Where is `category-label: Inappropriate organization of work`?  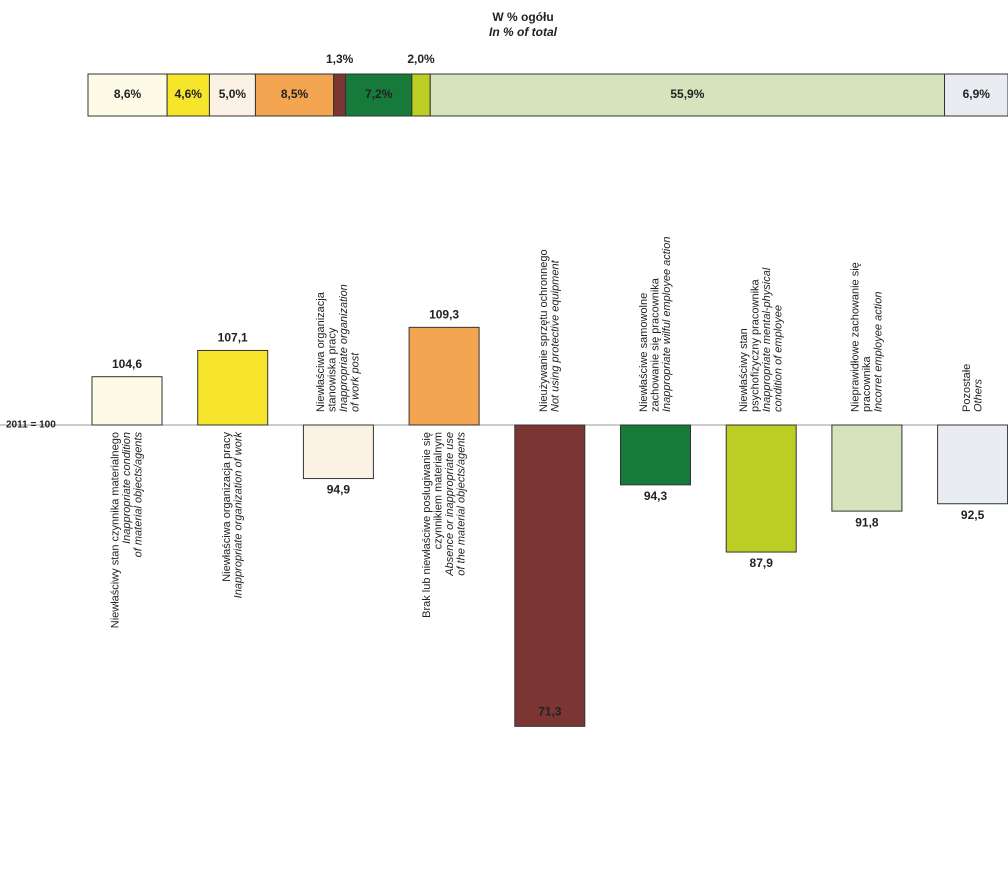
category-label: Inappropriate organization of work is located at coordinates (238, 515).